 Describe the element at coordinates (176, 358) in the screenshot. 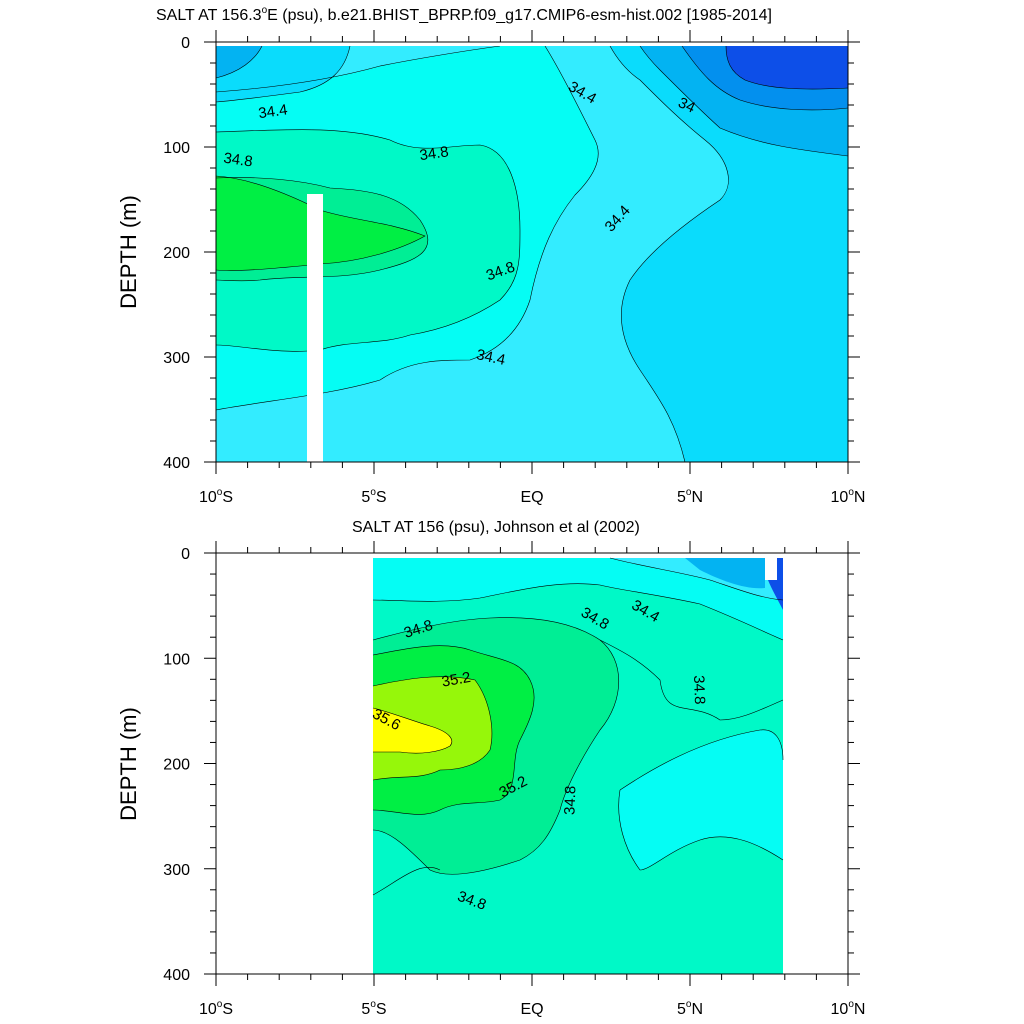

I see `top-ytick-label-3: 300` at that location.